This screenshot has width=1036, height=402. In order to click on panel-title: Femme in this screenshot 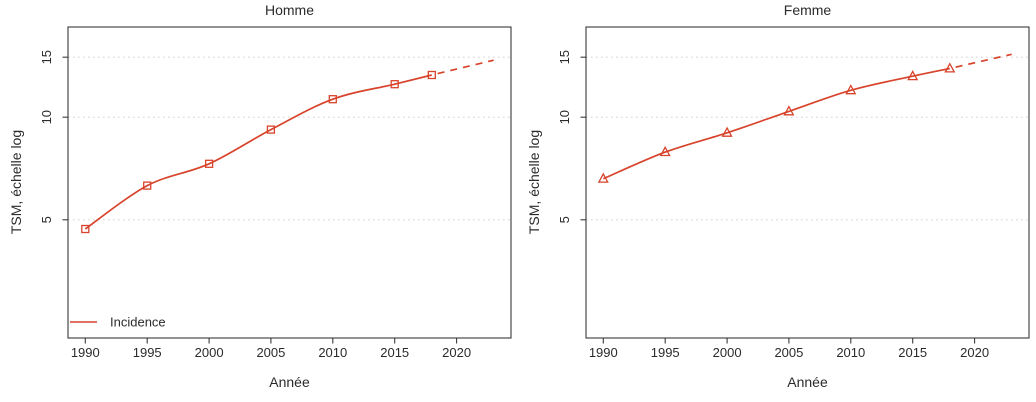, I will do `click(807, 10)`.